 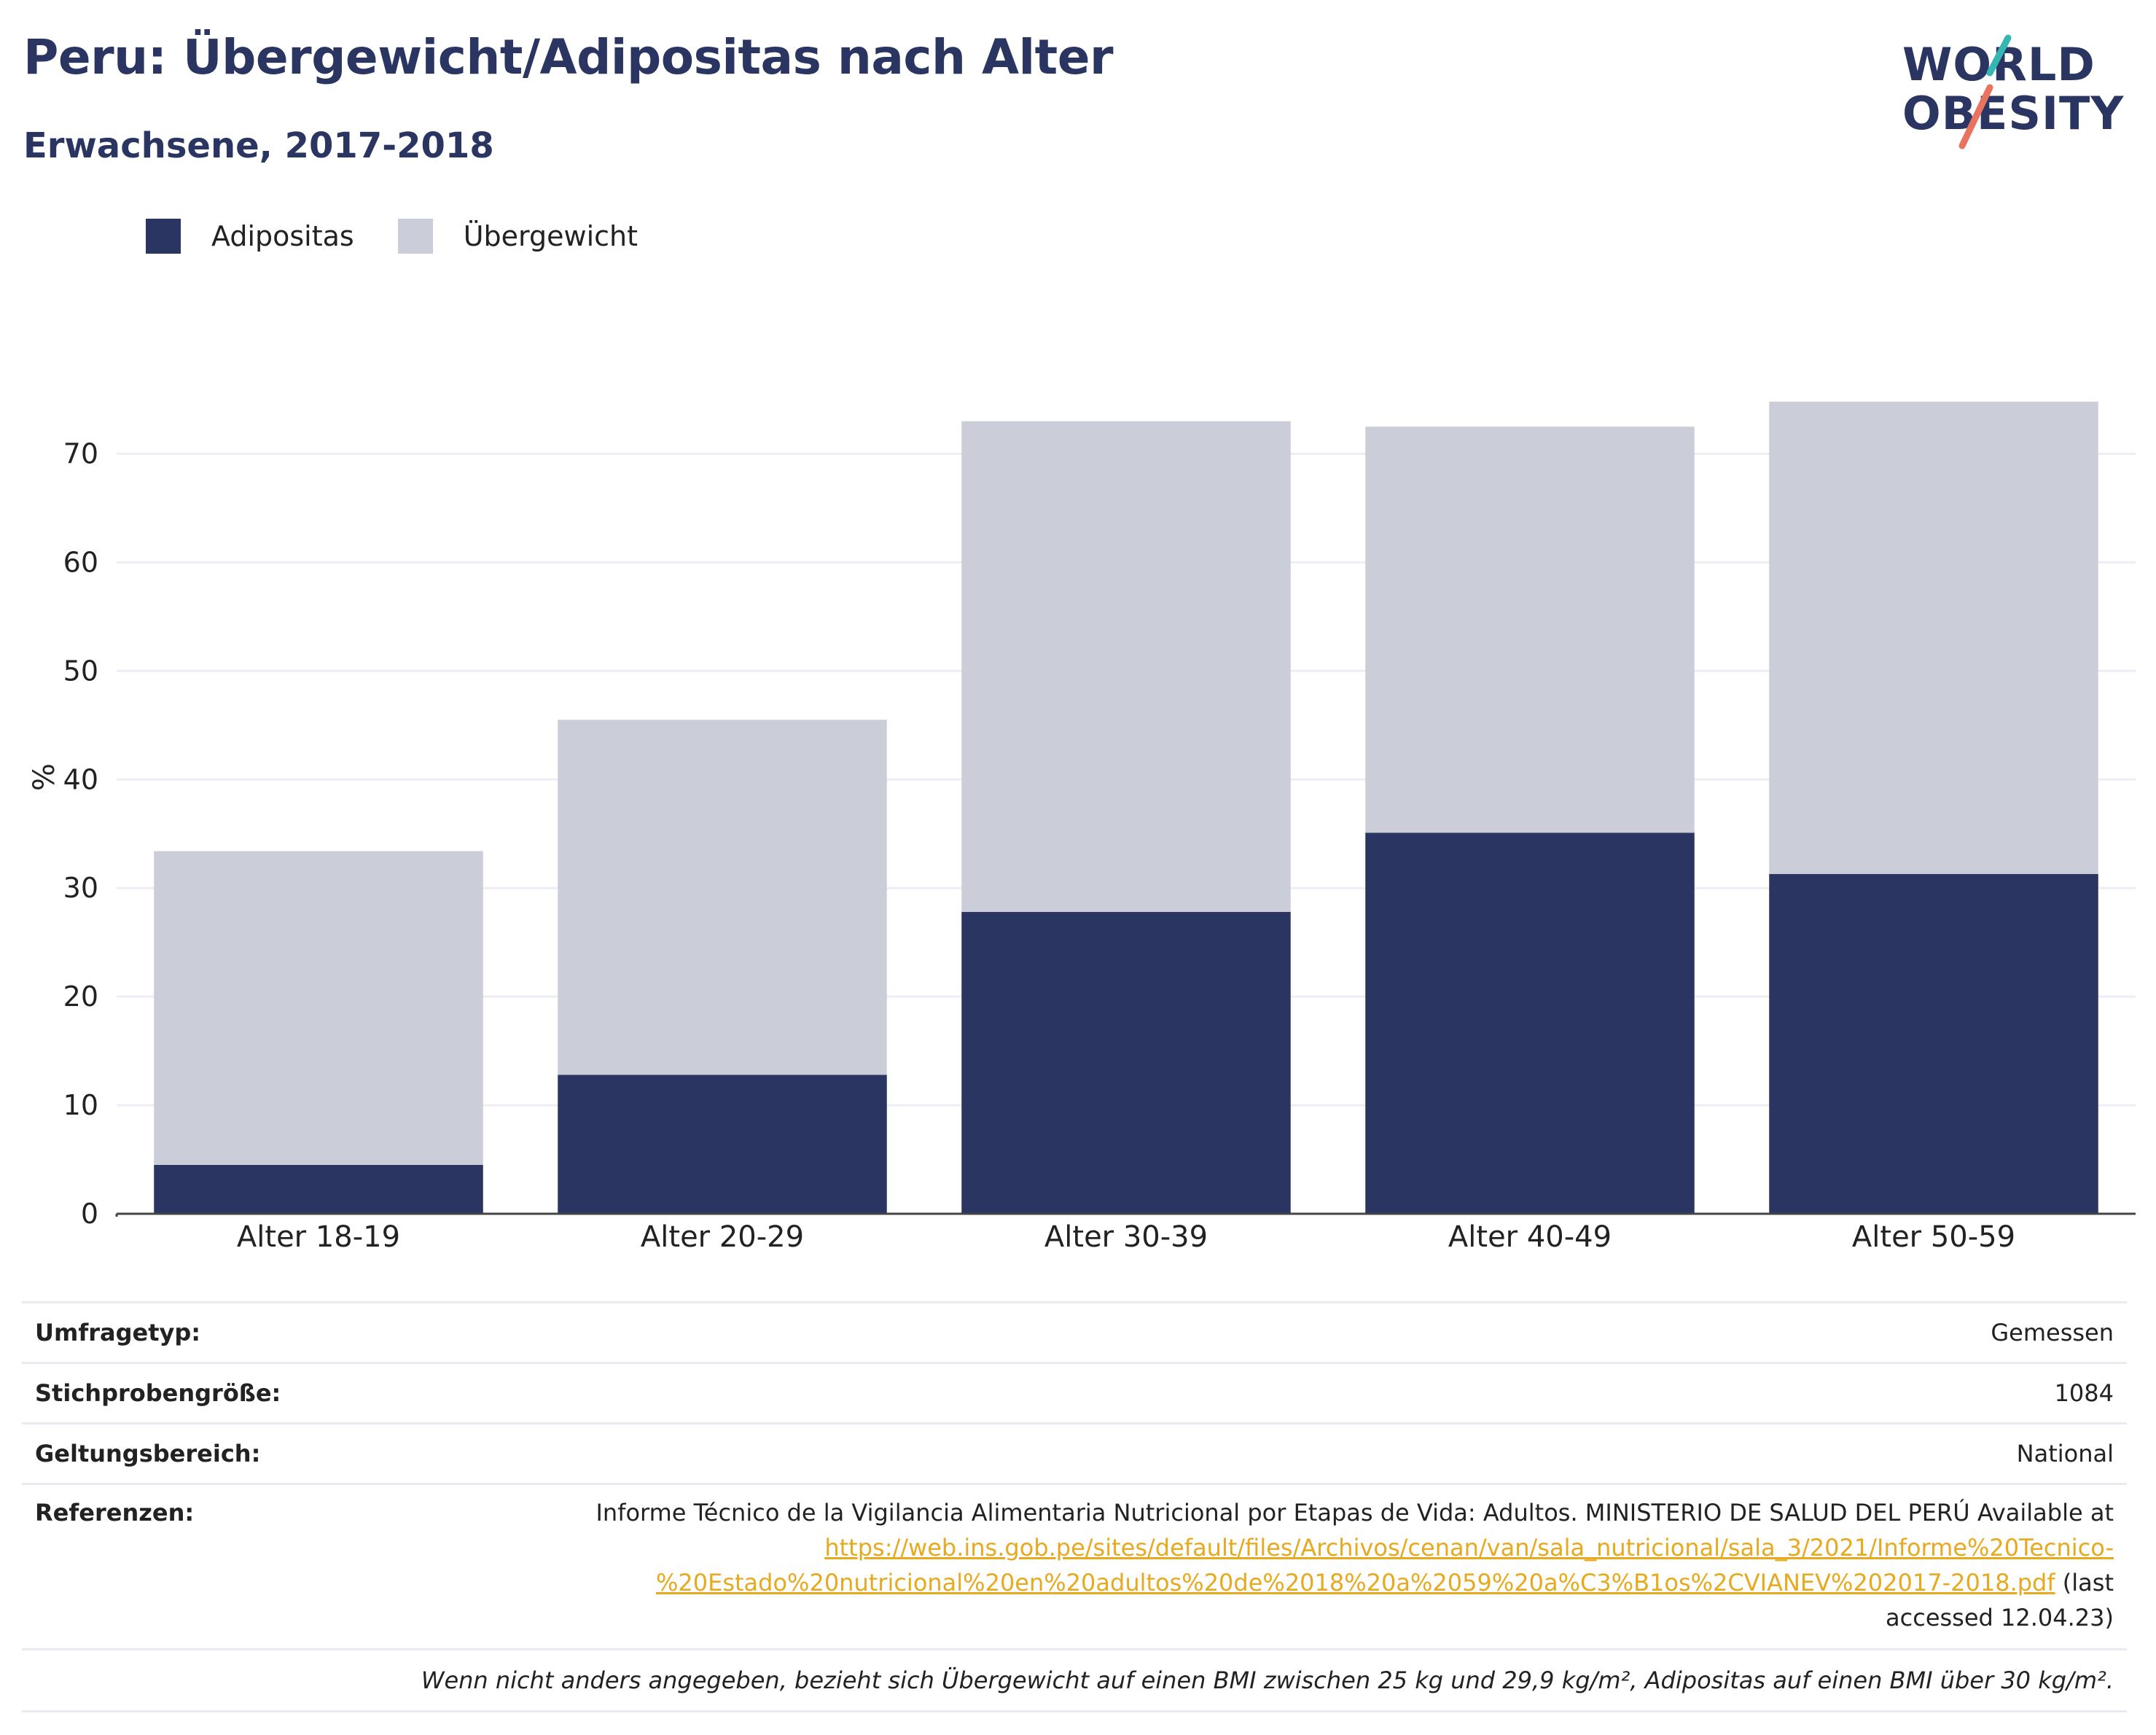 I want to click on y-tick-label: 70, so click(x=80, y=453).